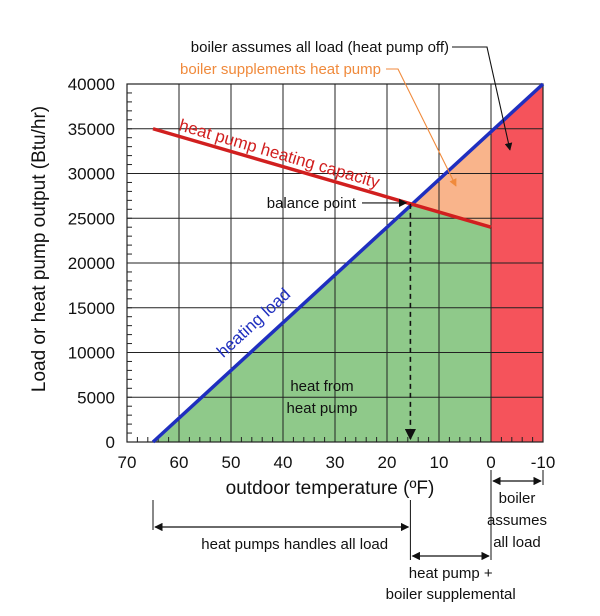 The height and width of the screenshot is (616, 600). What do you see at coordinates (490, 462) in the screenshot?
I see `x-tick-label: 0` at bounding box center [490, 462].